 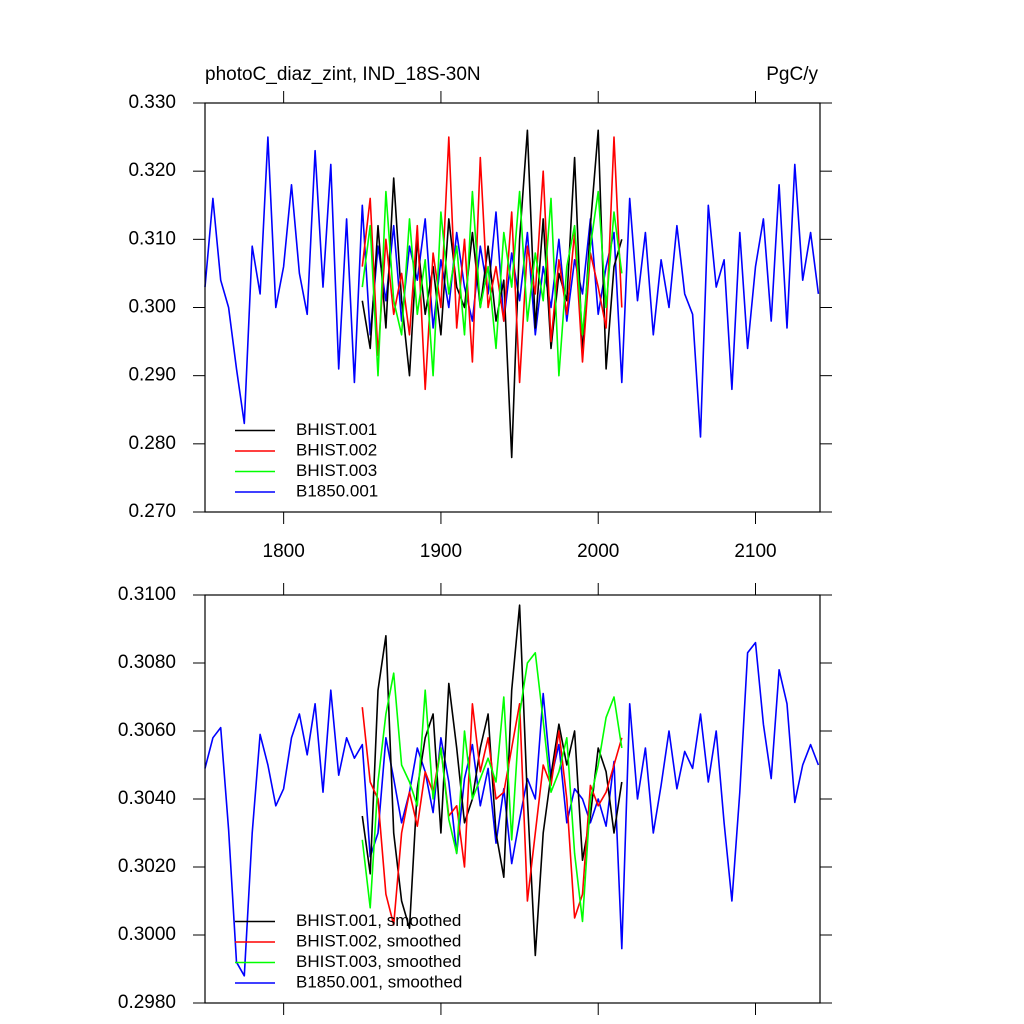 I want to click on legend-label: BHIST.001, so click(x=336, y=429).